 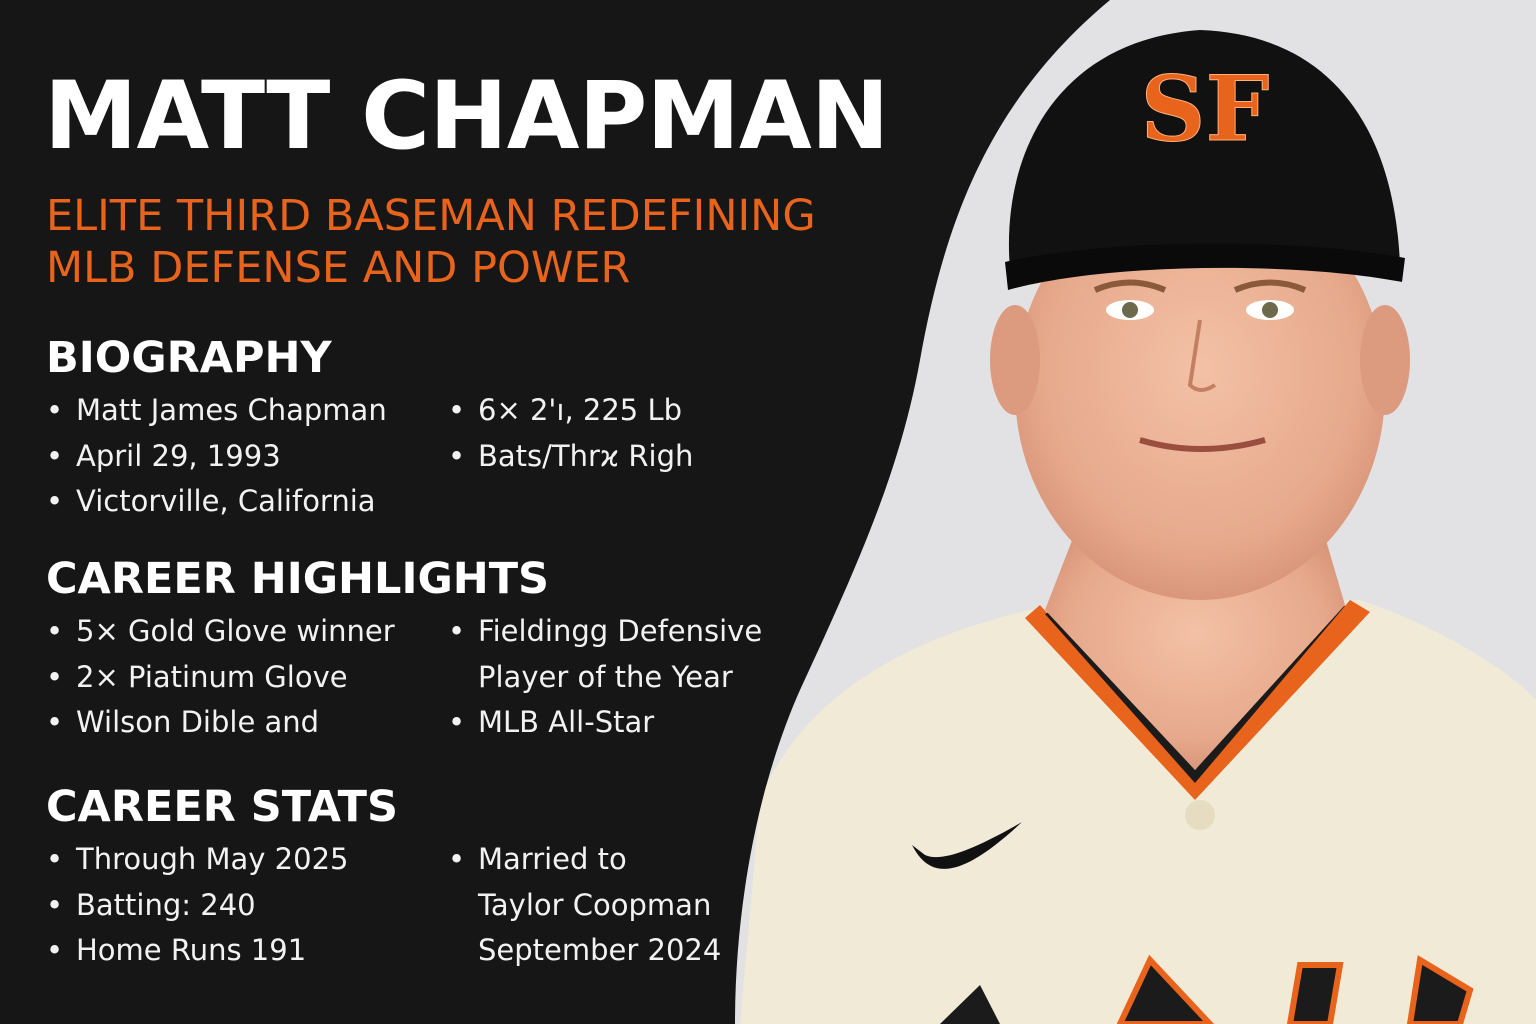 What do you see at coordinates (178, 455) in the screenshot?
I see `bio-birth-date: April 29, 1993` at bounding box center [178, 455].